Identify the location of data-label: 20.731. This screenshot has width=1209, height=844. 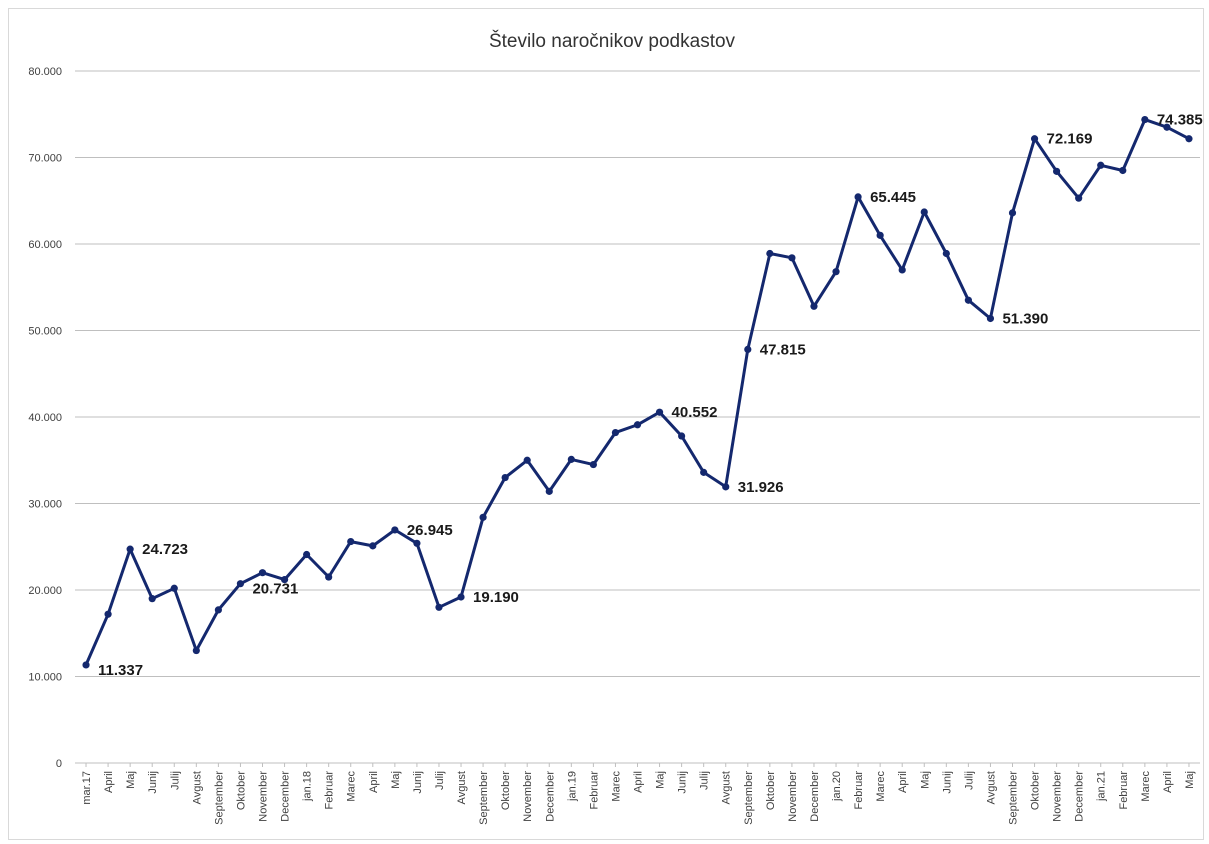
(275, 589).